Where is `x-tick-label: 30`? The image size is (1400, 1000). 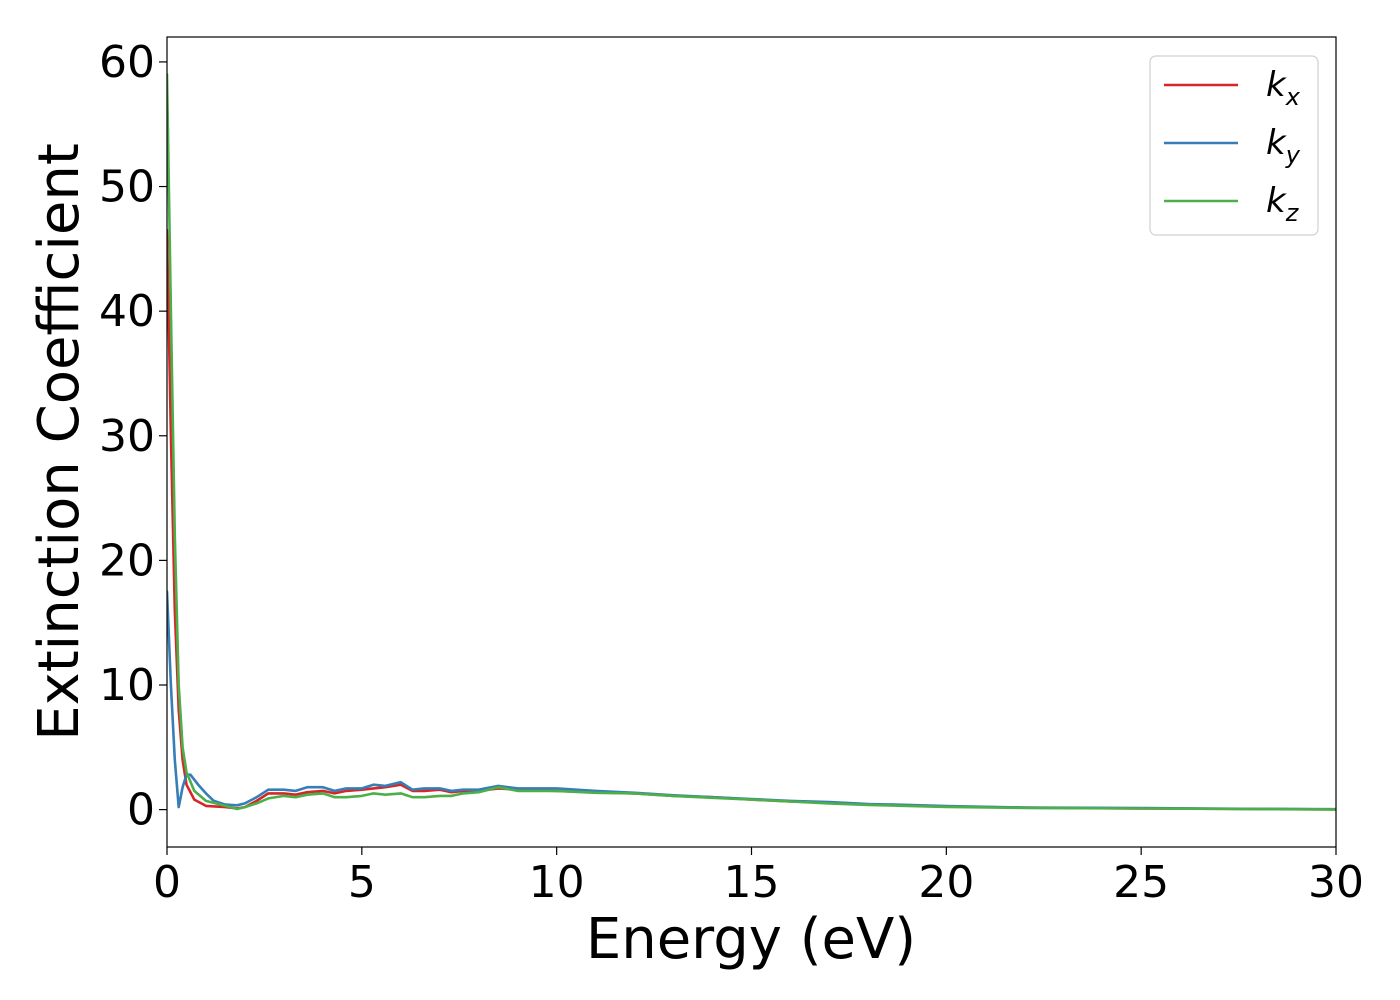
x-tick-label: 30 is located at coordinates (1336, 882).